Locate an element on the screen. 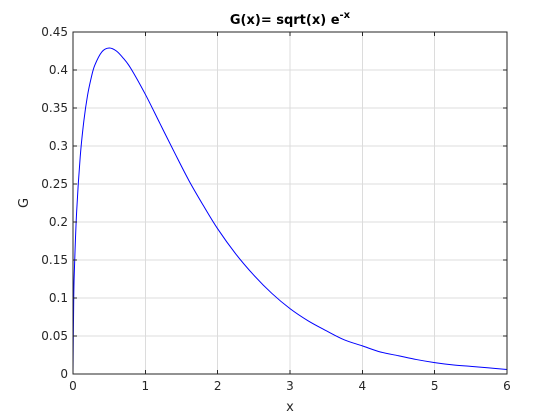 The height and width of the screenshot is (420, 560). x-tick-label: 2 is located at coordinates (218, 386).